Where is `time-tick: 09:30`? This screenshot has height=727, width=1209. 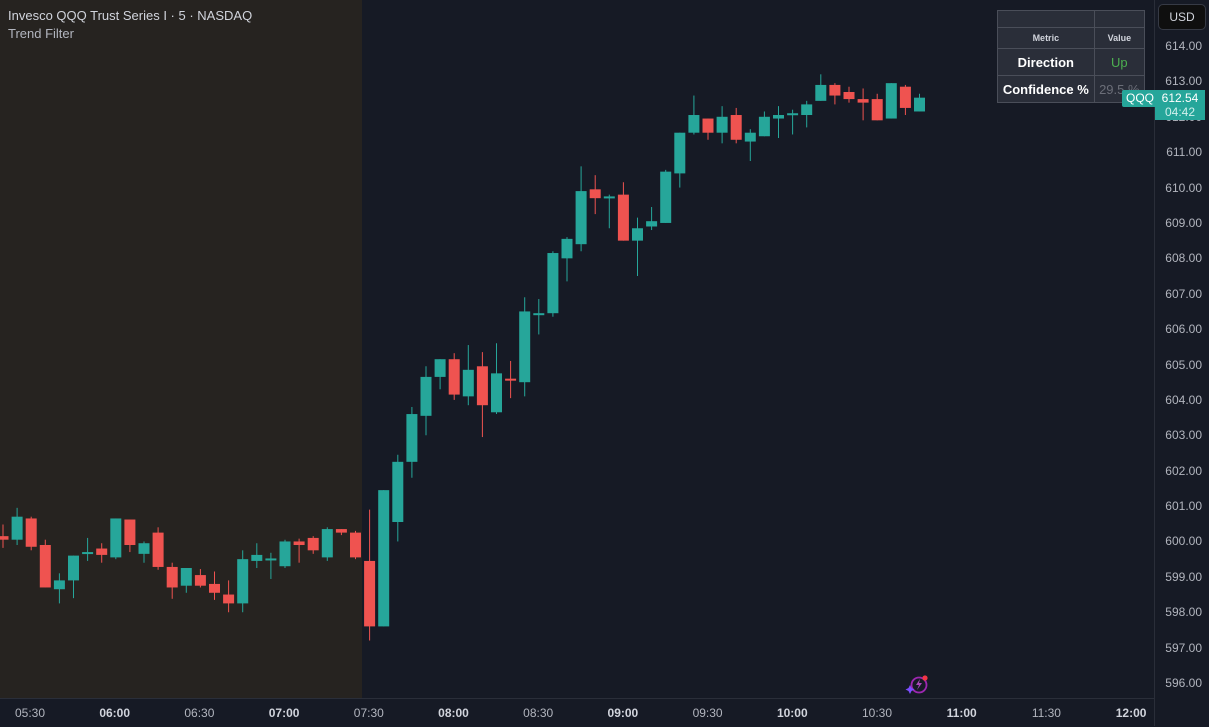 time-tick: 09:30 is located at coordinates (707, 713).